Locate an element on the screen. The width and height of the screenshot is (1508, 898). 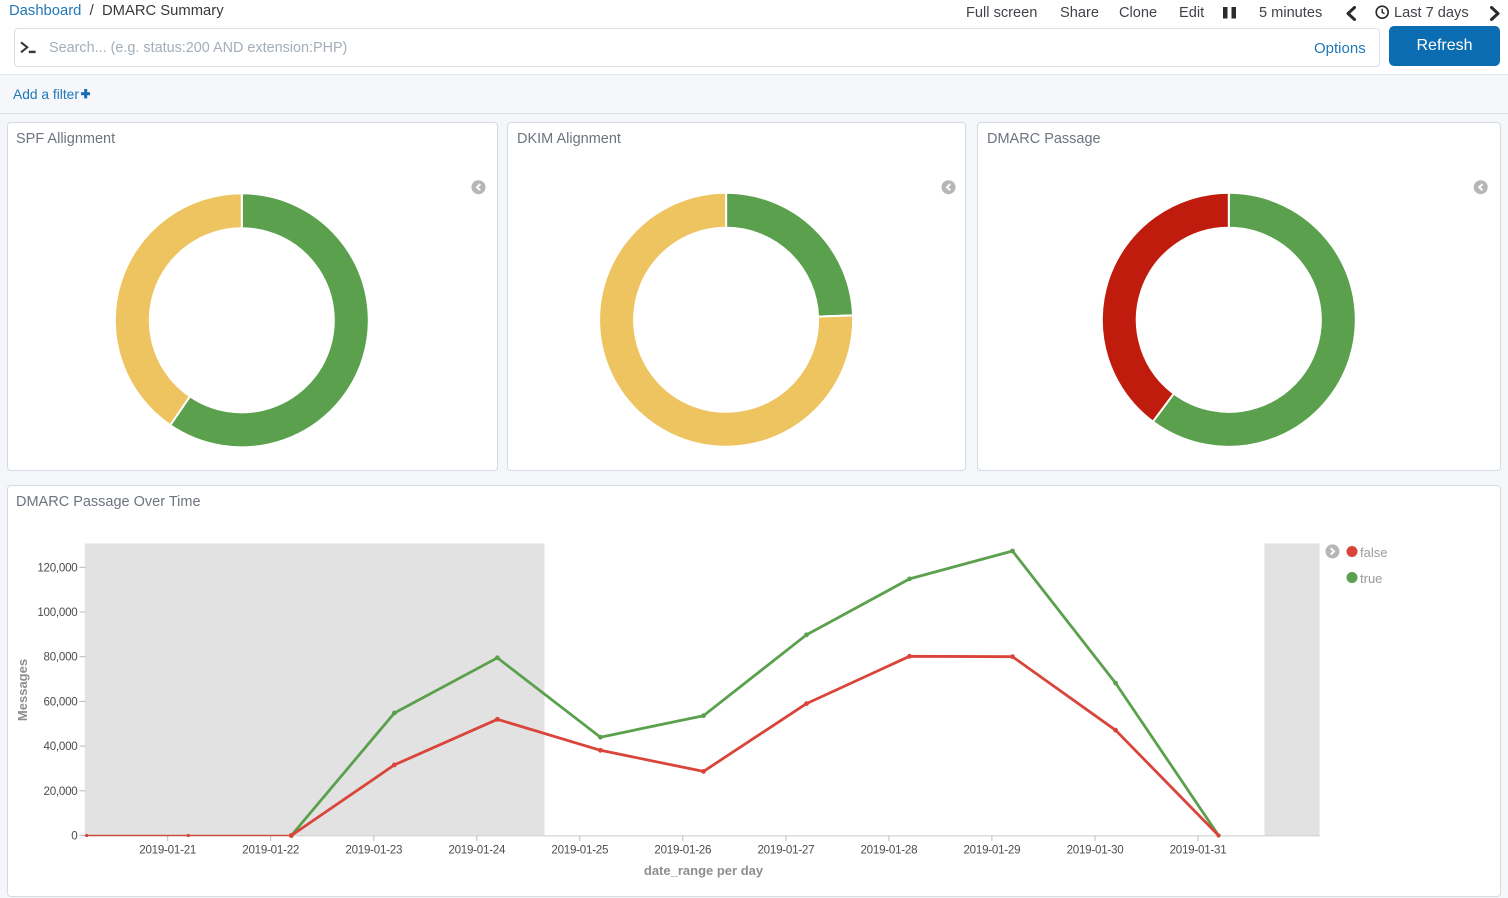
svg-text: 120,000 is located at coordinates (57, 567).